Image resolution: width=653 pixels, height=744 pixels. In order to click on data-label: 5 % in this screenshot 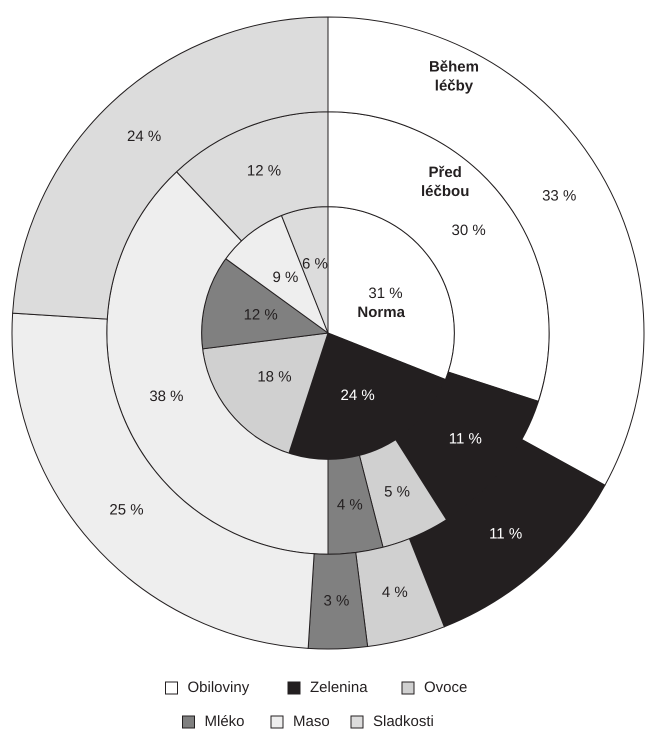, I will do `click(397, 491)`.